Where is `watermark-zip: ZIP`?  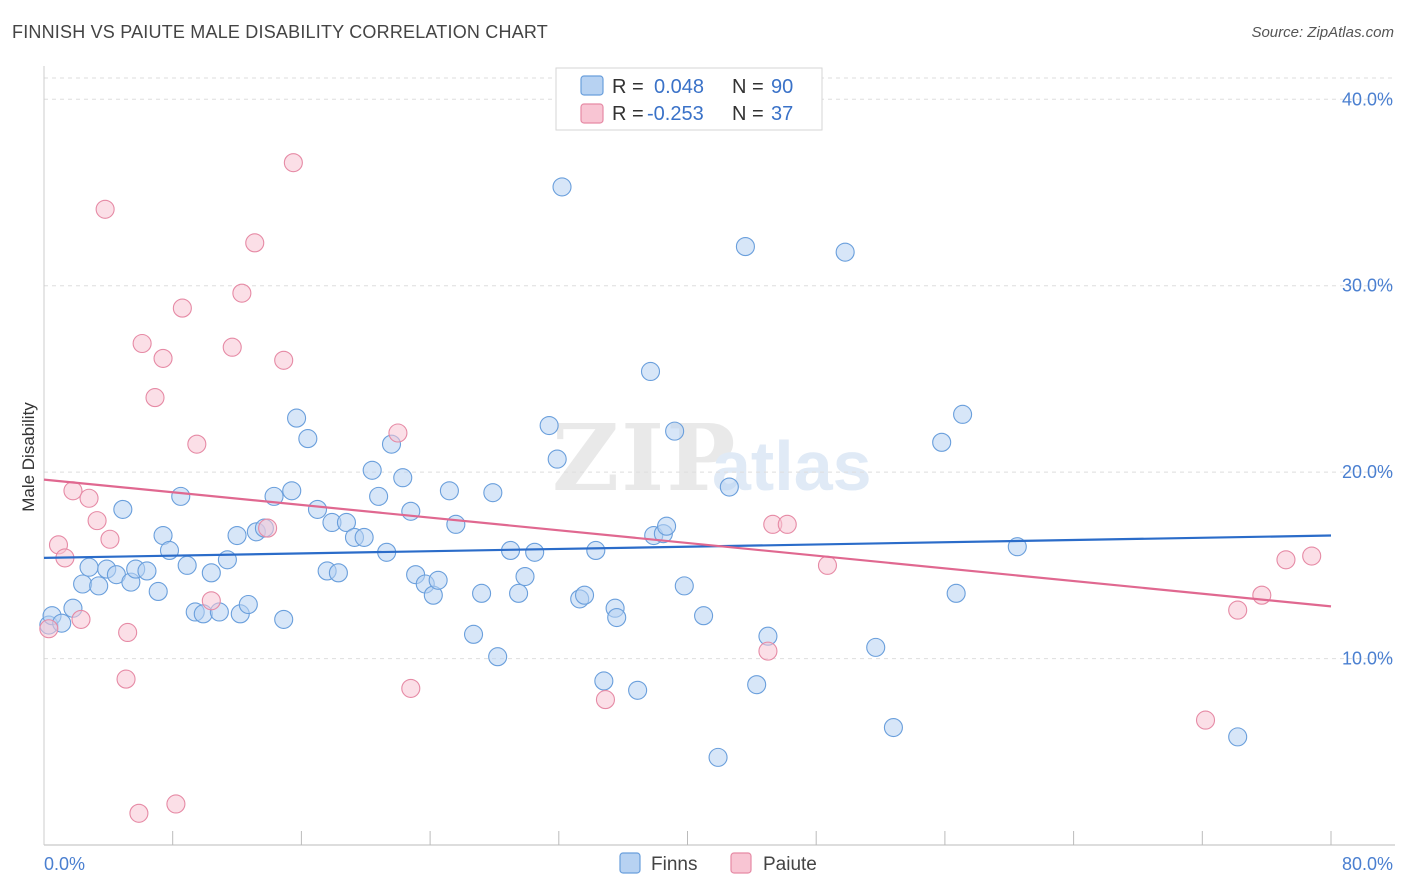 watermark-zip: ZIP is located at coordinates (644, 458).